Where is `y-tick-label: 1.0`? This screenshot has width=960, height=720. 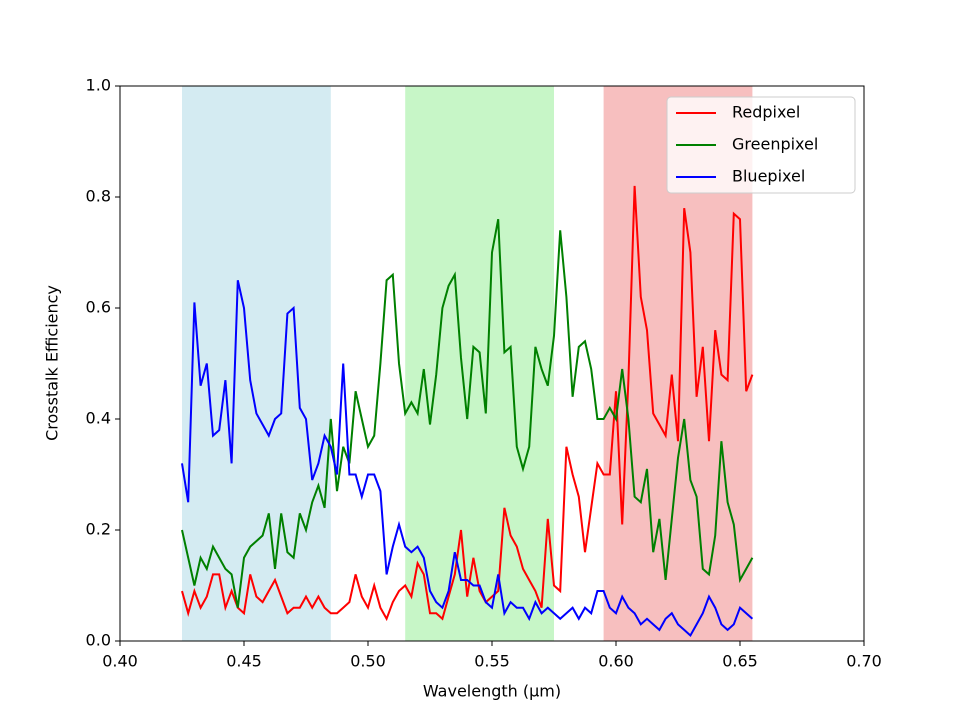 y-tick-label: 1.0 is located at coordinates (98, 85).